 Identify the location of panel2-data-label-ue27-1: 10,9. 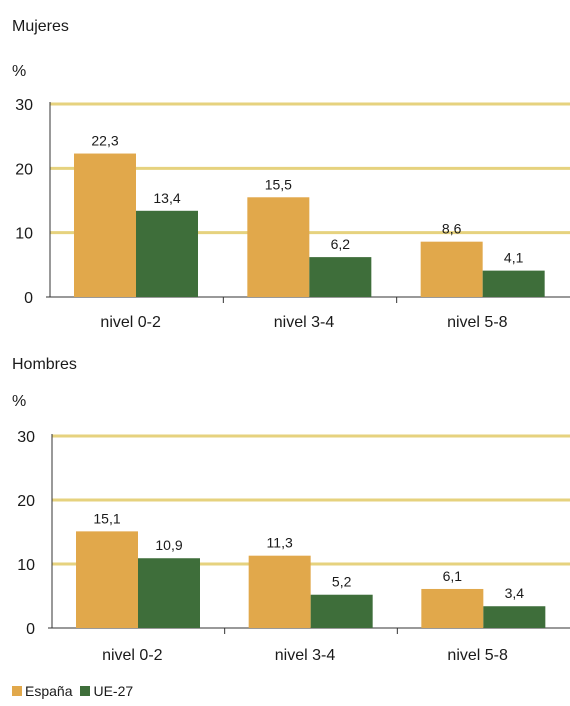
(168, 545).